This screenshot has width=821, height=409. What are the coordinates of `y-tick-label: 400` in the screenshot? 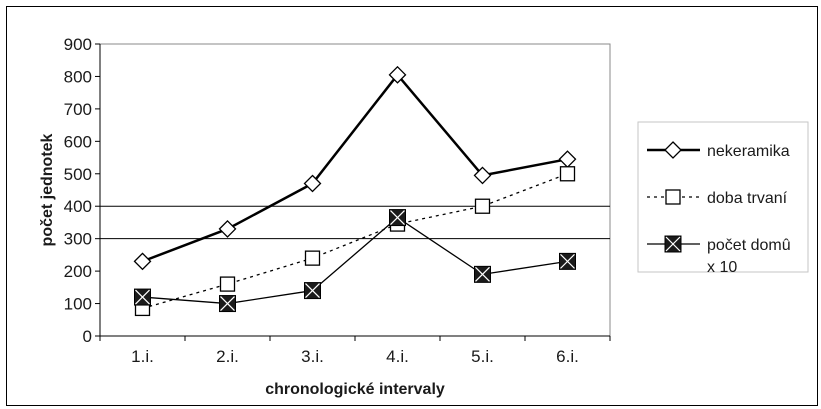 It's located at (78, 206).